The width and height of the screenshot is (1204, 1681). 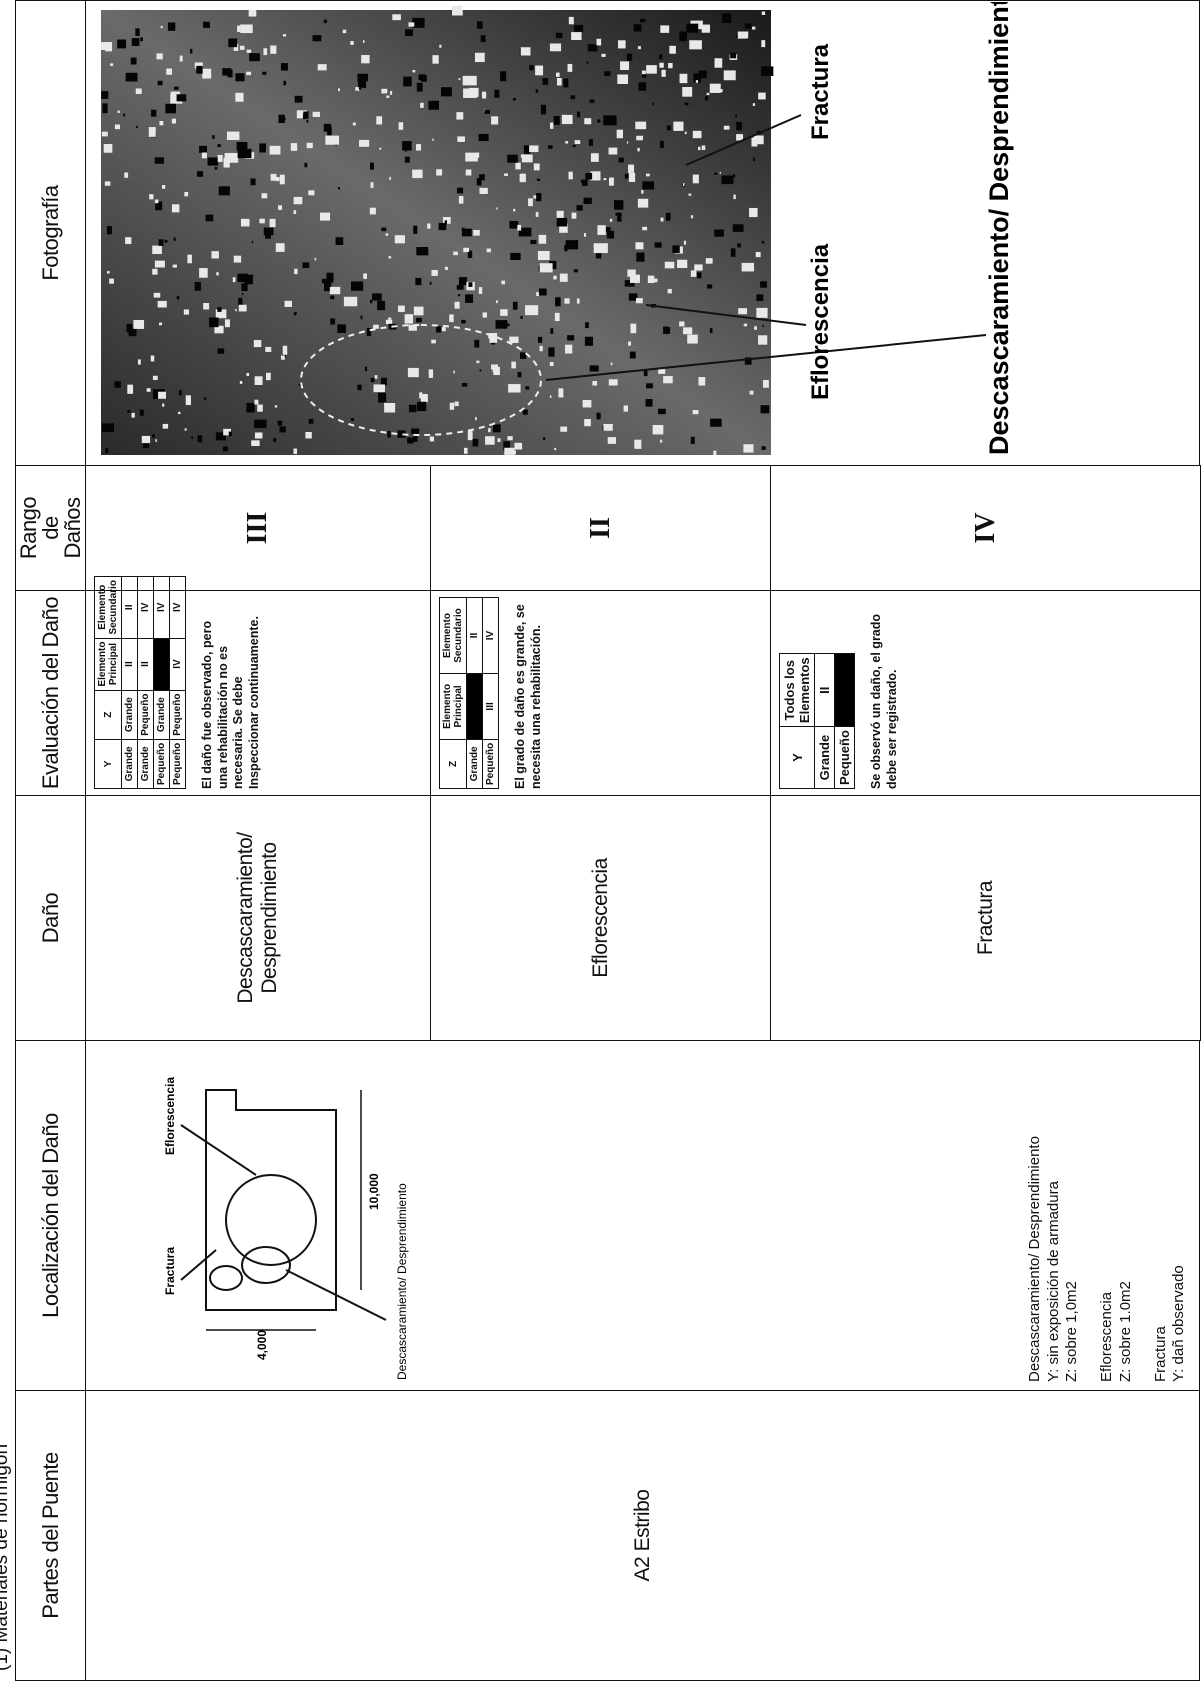 I want to click on evaluation-row: Pequeño Grande IV, so click(x=161, y=682).